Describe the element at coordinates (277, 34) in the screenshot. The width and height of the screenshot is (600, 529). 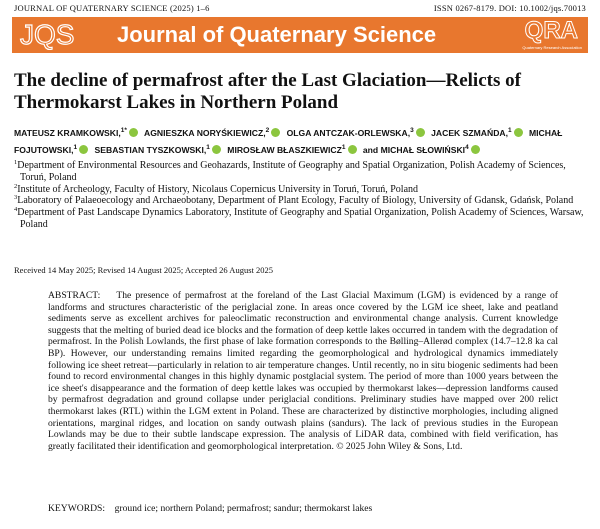
I see `banner-title: Journal of Quaternary Science` at that location.